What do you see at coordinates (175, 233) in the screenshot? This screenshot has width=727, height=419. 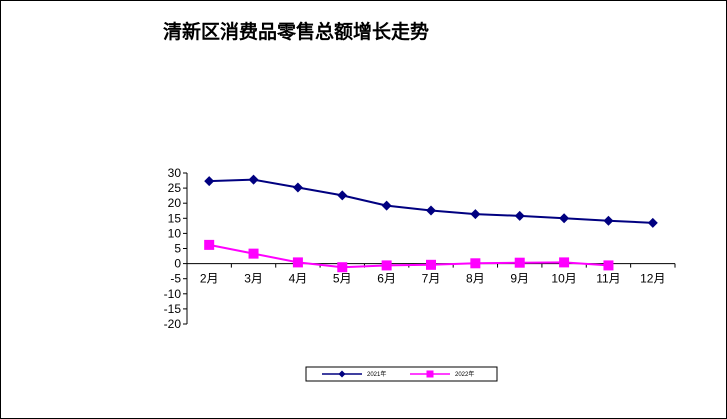 I see `y-tick-label: 10` at bounding box center [175, 233].